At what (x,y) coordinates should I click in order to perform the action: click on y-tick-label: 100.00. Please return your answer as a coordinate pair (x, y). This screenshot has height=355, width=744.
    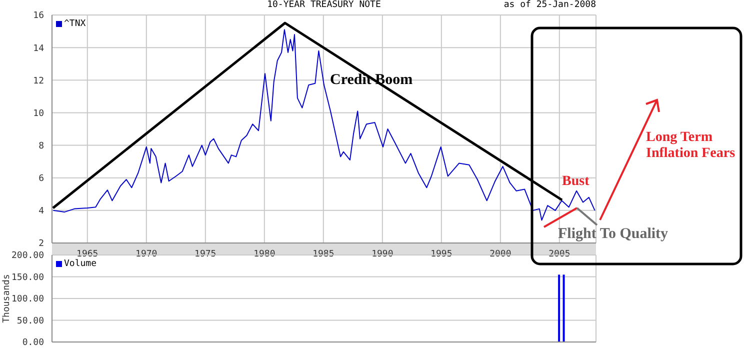
    Looking at the image, I should click on (27, 299).